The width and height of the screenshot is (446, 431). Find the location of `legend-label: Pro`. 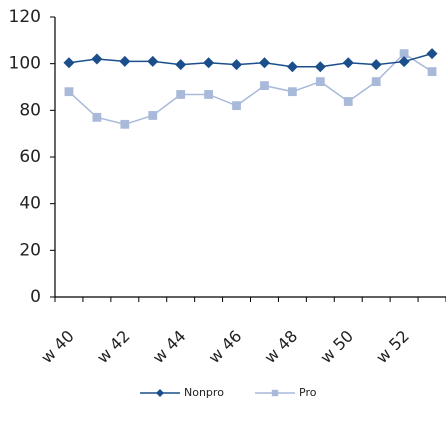

legend-label: Pro is located at coordinates (308, 392).